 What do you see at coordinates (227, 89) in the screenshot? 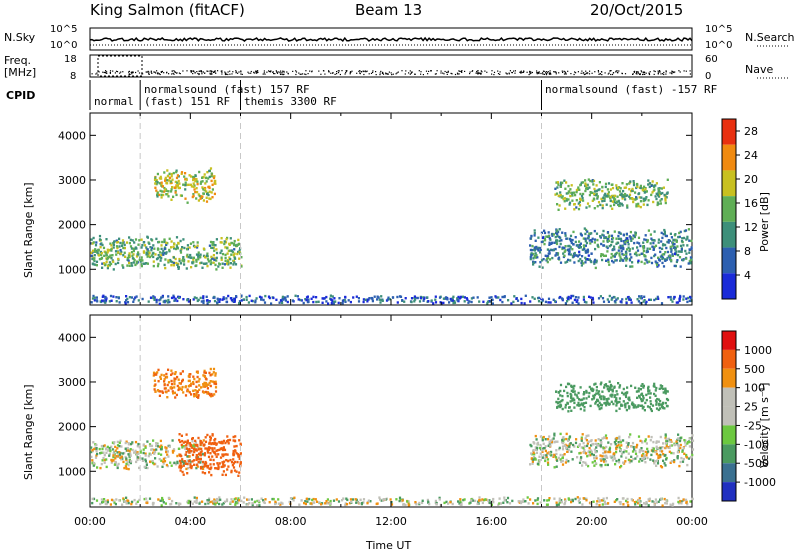
I see `mode-label: normalsound (fast) 157 RF` at bounding box center [227, 89].